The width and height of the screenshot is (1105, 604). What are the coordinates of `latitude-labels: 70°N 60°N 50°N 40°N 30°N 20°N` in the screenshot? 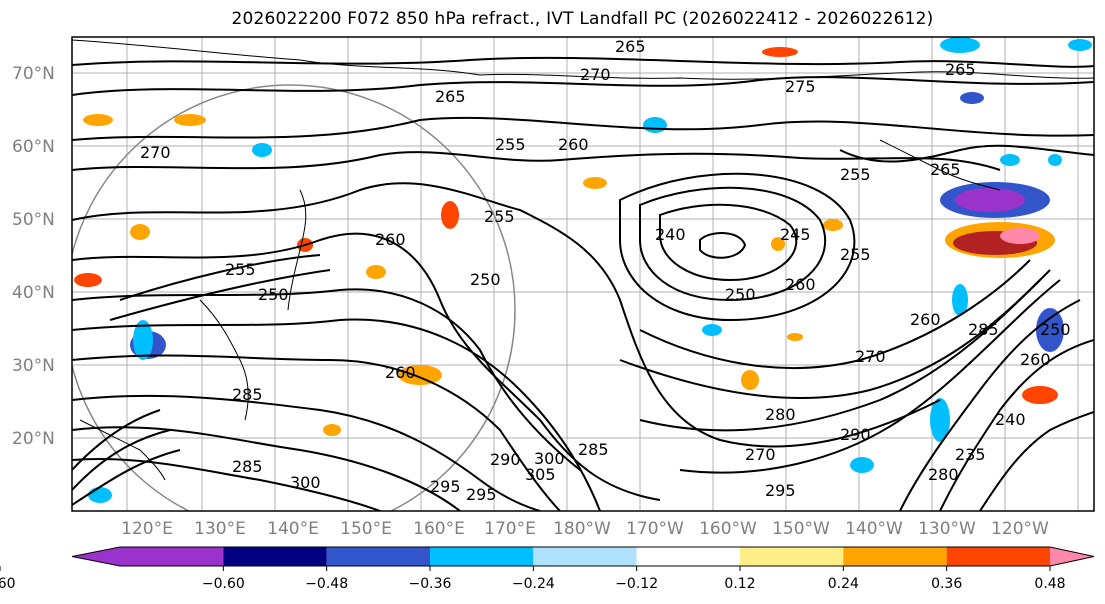 It's located at (33, 256).